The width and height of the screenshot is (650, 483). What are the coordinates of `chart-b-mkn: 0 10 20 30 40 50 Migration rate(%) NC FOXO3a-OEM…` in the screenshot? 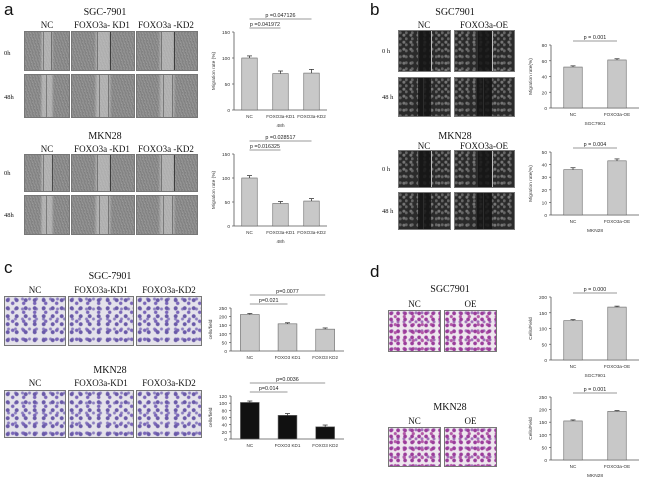 It's located at (583, 188).